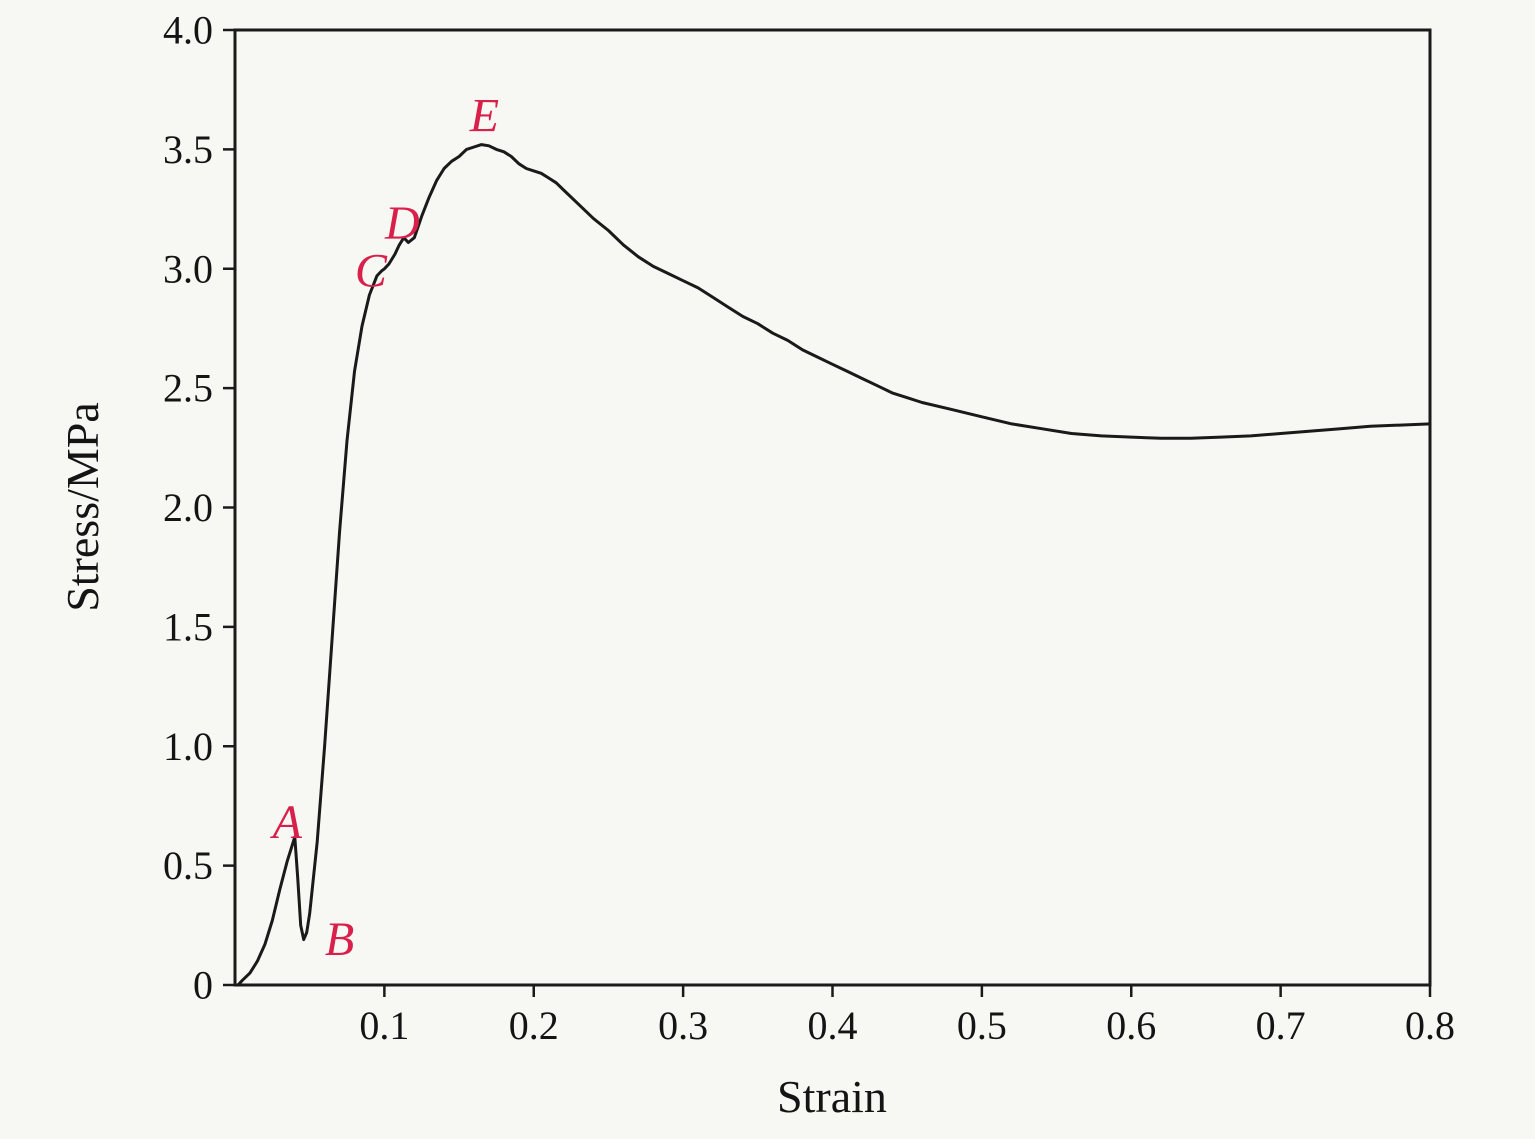  I want to click on point-label-D: D, so click(402, 223).